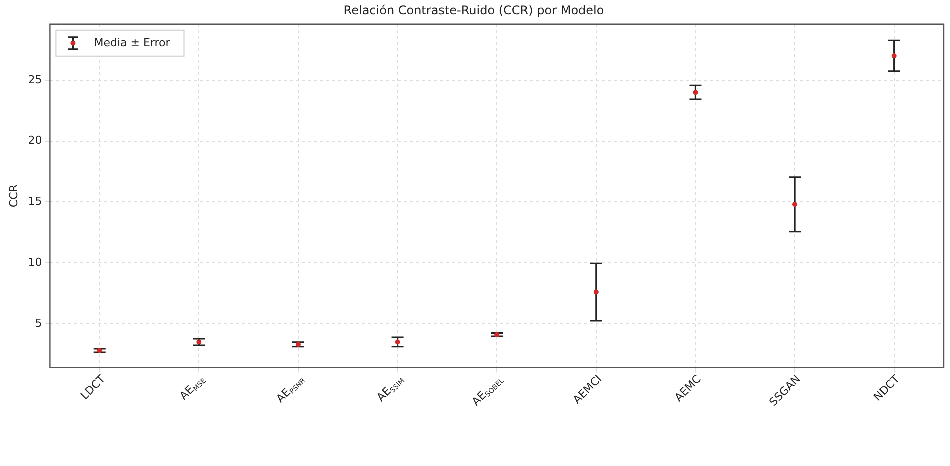 This screenshot has height=466, width=950. Describe the element at coordinates (132, 43) in the screenshot. I see `legend-label: Media ± Error` at that location.